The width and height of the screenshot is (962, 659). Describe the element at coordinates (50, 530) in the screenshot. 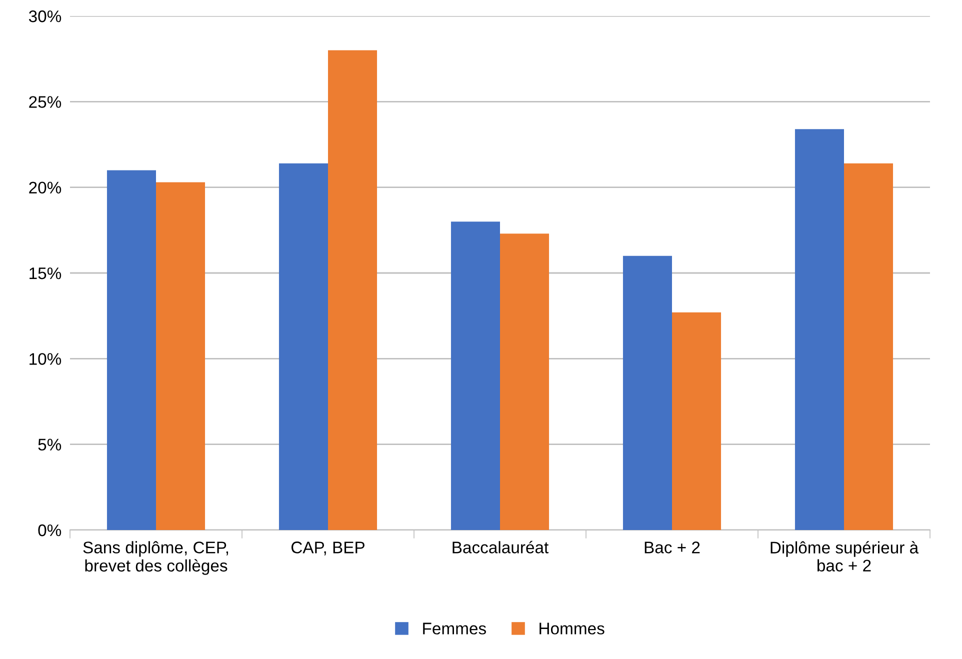

I see `y-tick-label: 0%` at that location.